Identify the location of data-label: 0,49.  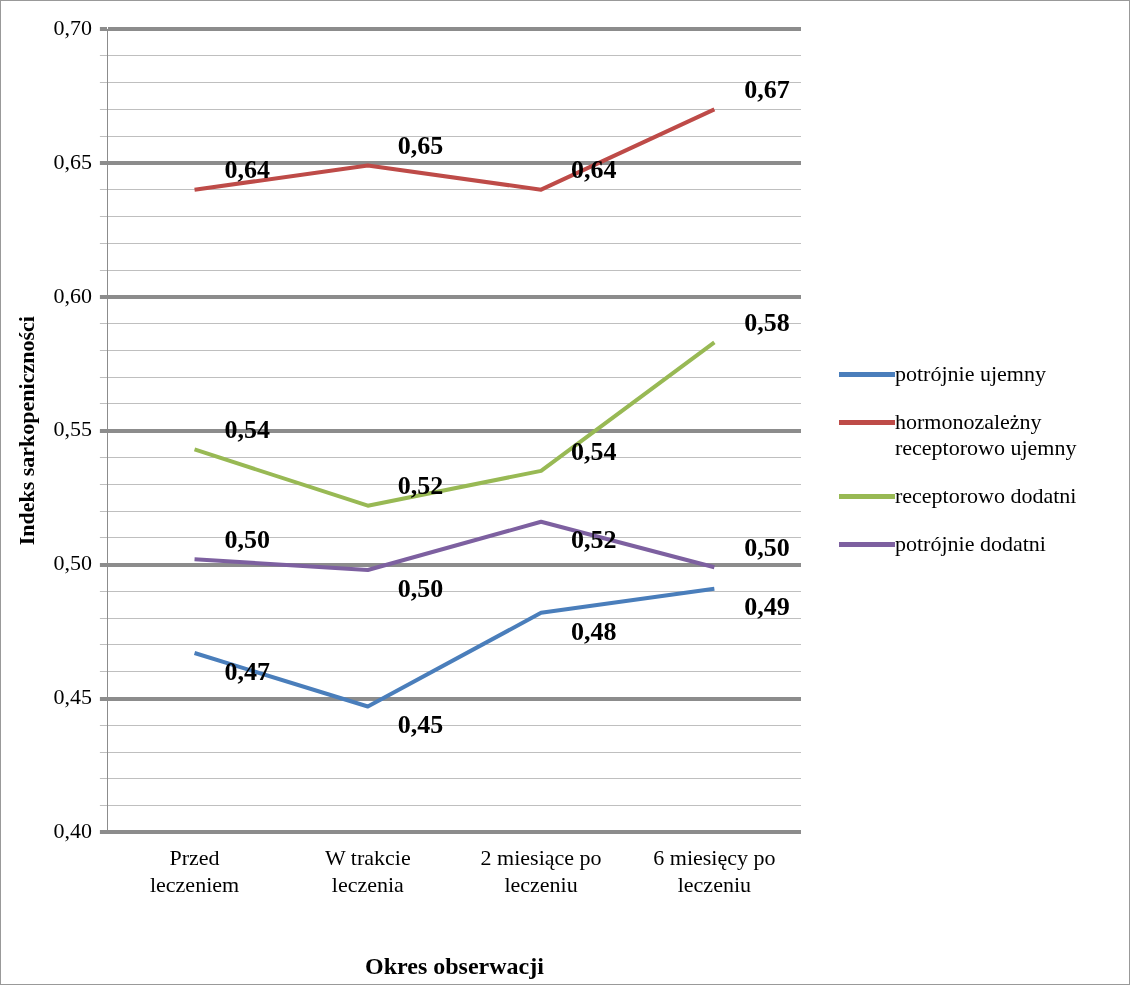
(767, 607).